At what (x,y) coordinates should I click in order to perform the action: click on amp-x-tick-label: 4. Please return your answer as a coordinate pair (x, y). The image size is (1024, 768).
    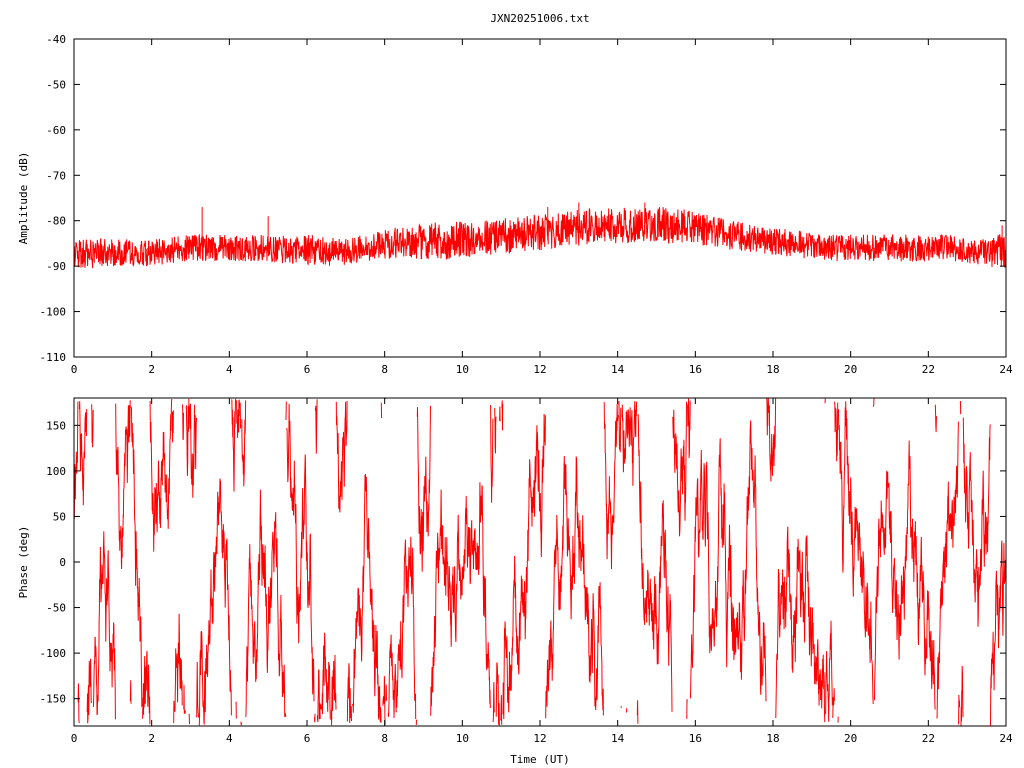
    Looking at the image, I should click on (229, 369).